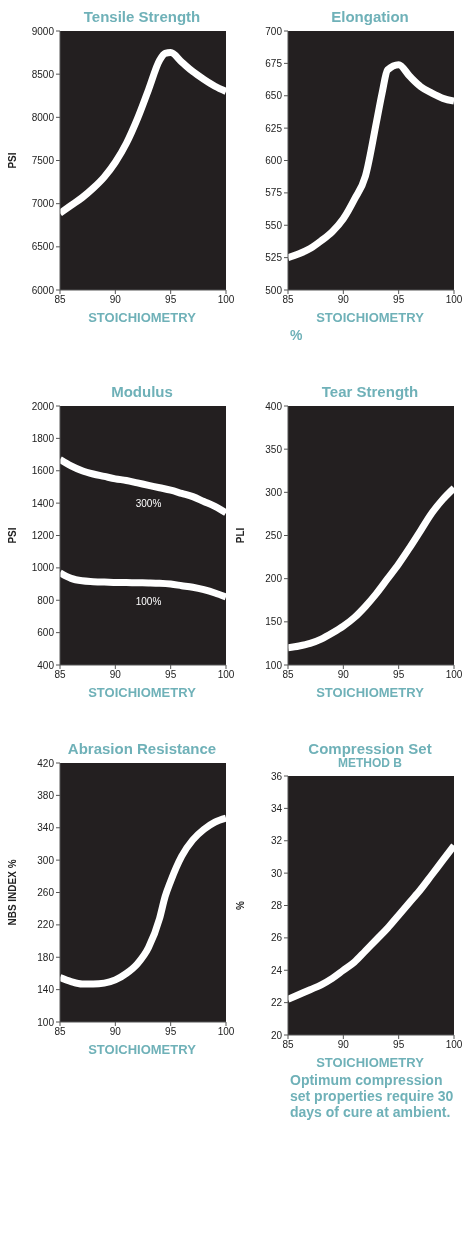  I want to click on y-tick-label: 20, so click(276, 1035).